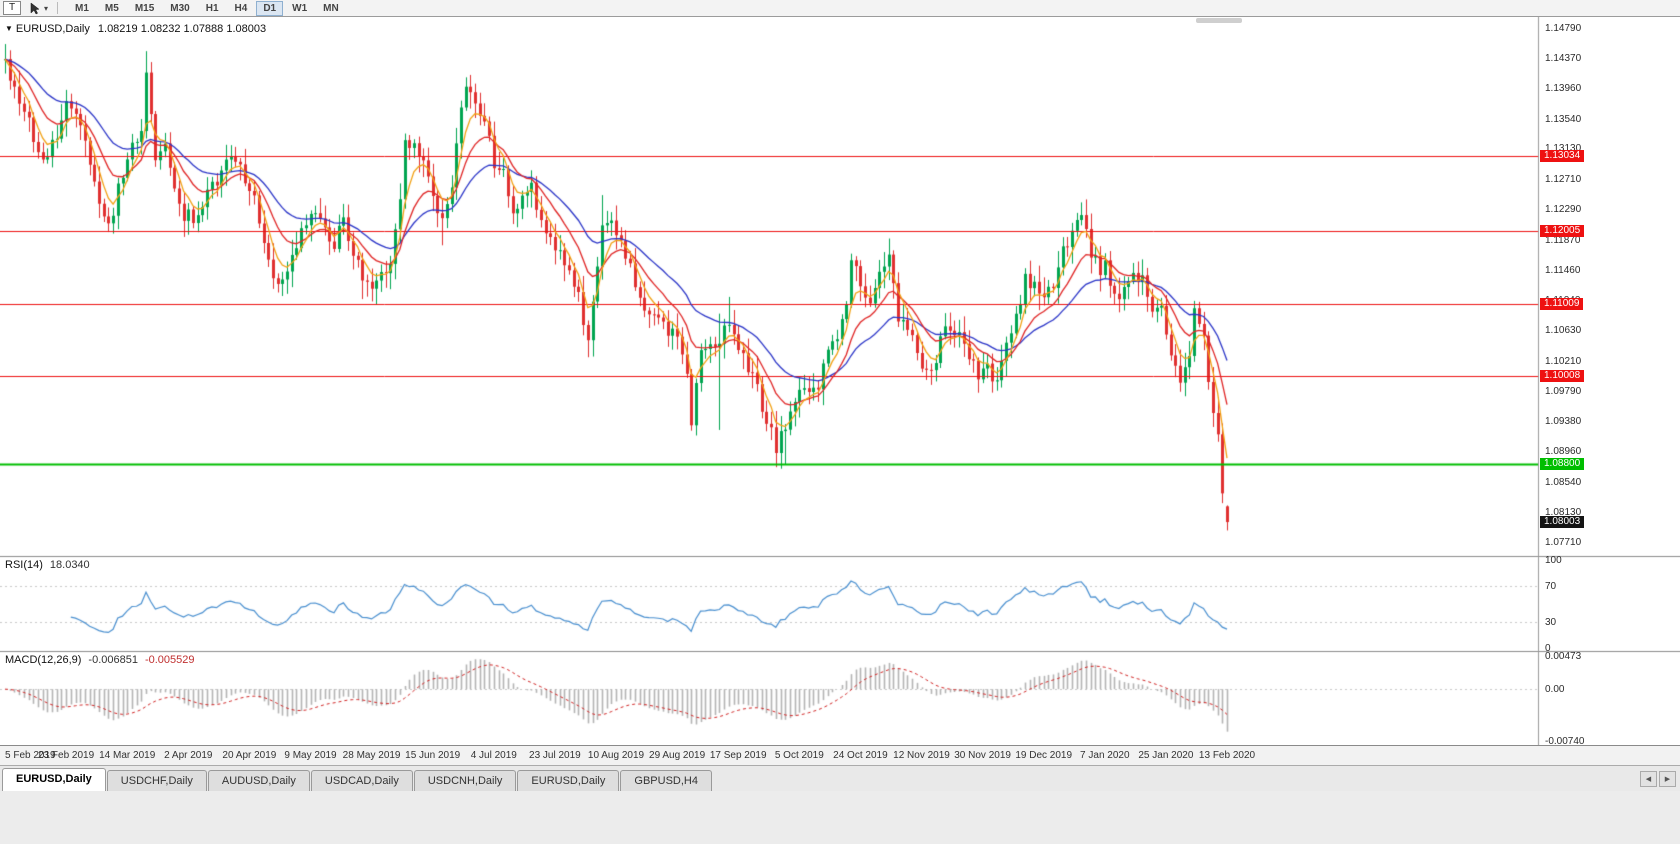 This screenshot has height=844, width=1680. Describe the element at coordinates (982, 755) in the screenshot. I see `date-axis-label: 30 Nov 2019` at that location.